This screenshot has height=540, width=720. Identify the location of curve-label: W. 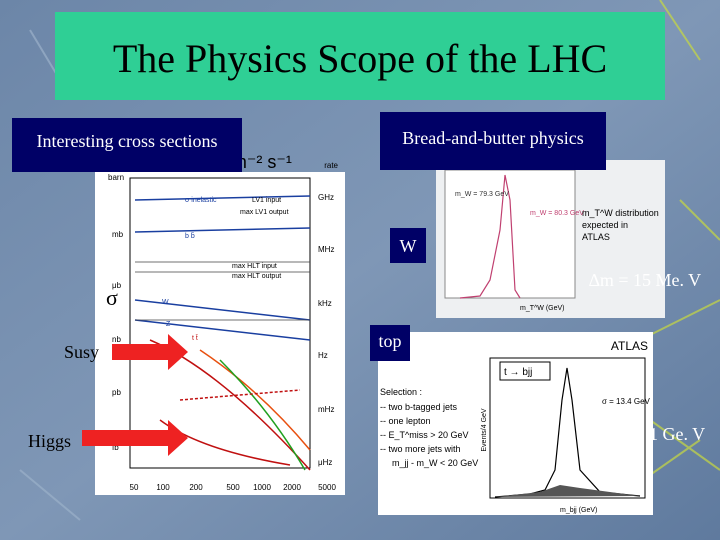
(165, 302).